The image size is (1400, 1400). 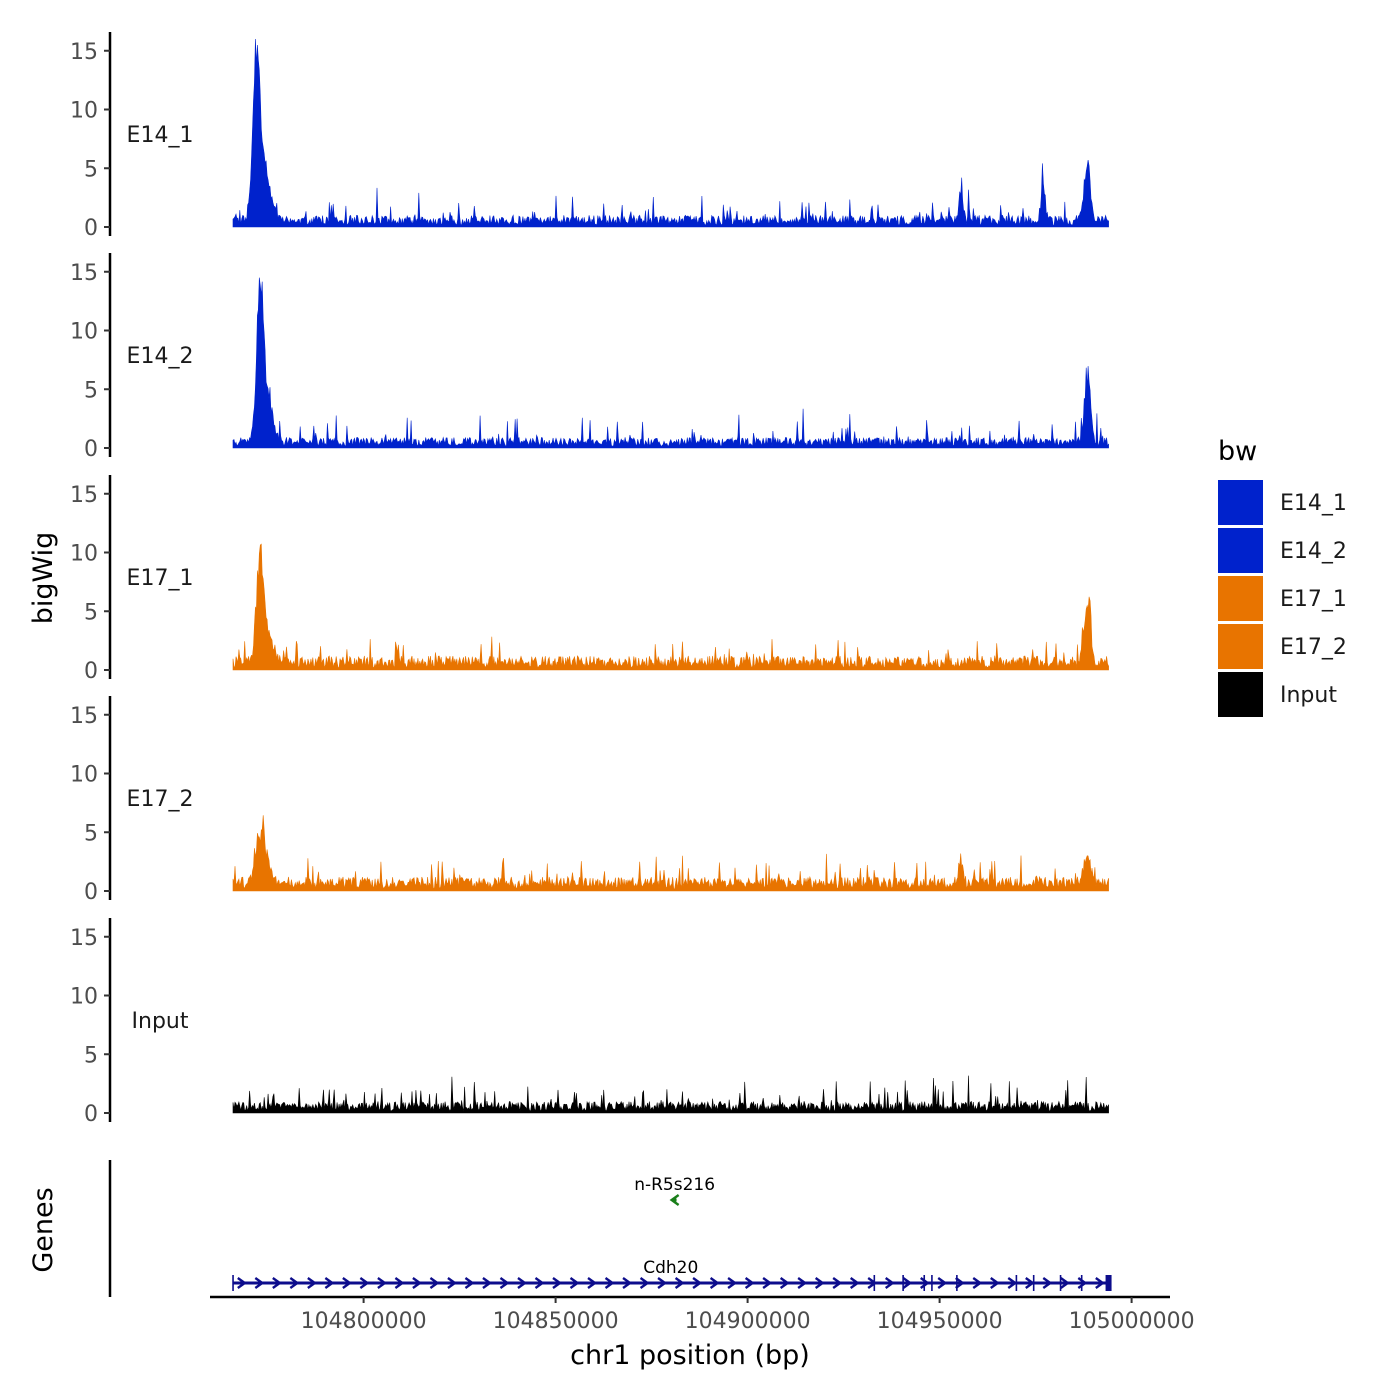 What do you see at coordinates (670, 1094) in the screenshot?
I see `coverage-area-input` at bounding box center [670, 1094].